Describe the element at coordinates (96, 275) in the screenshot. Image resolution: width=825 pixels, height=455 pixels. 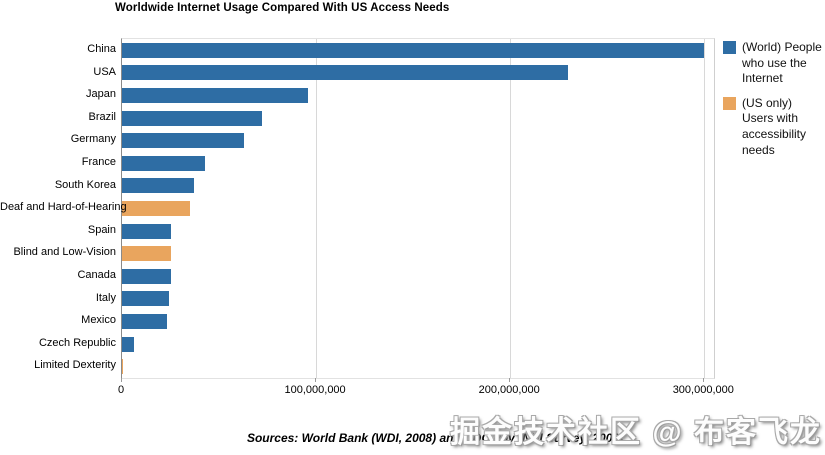
I see `category-label: Canada` at that location.